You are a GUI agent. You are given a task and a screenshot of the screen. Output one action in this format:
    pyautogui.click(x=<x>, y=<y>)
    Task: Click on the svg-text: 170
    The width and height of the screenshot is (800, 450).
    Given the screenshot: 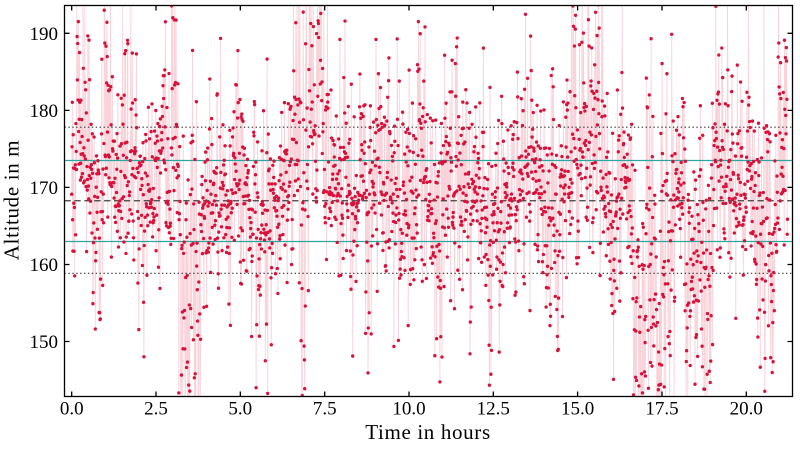 What is the action you would take?
    pyautogui.click(x=44, y=188)
    